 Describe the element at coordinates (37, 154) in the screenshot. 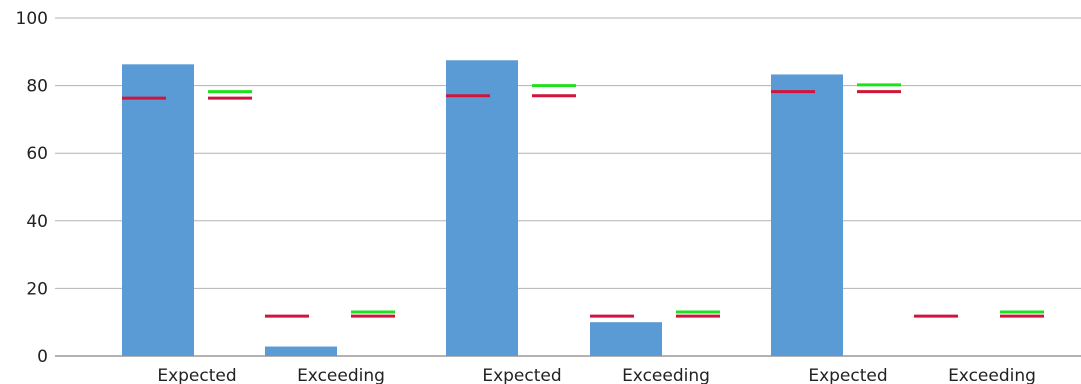

I see `y-tick-label: 60` at that location.